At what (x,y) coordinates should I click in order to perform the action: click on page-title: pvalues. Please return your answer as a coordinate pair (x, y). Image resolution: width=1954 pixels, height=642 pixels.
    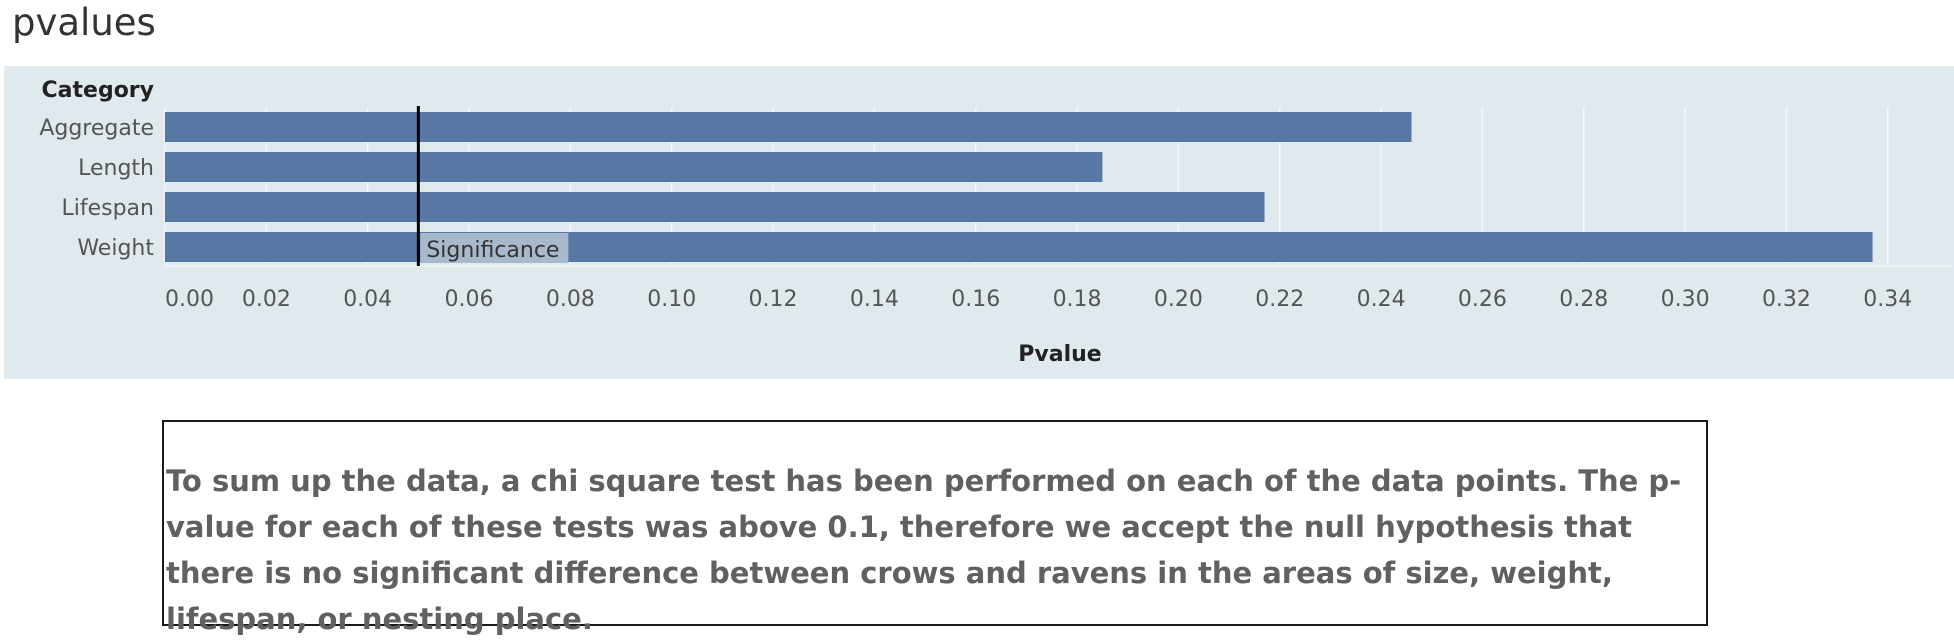
    Looking at the image, I should click on (84, 22).